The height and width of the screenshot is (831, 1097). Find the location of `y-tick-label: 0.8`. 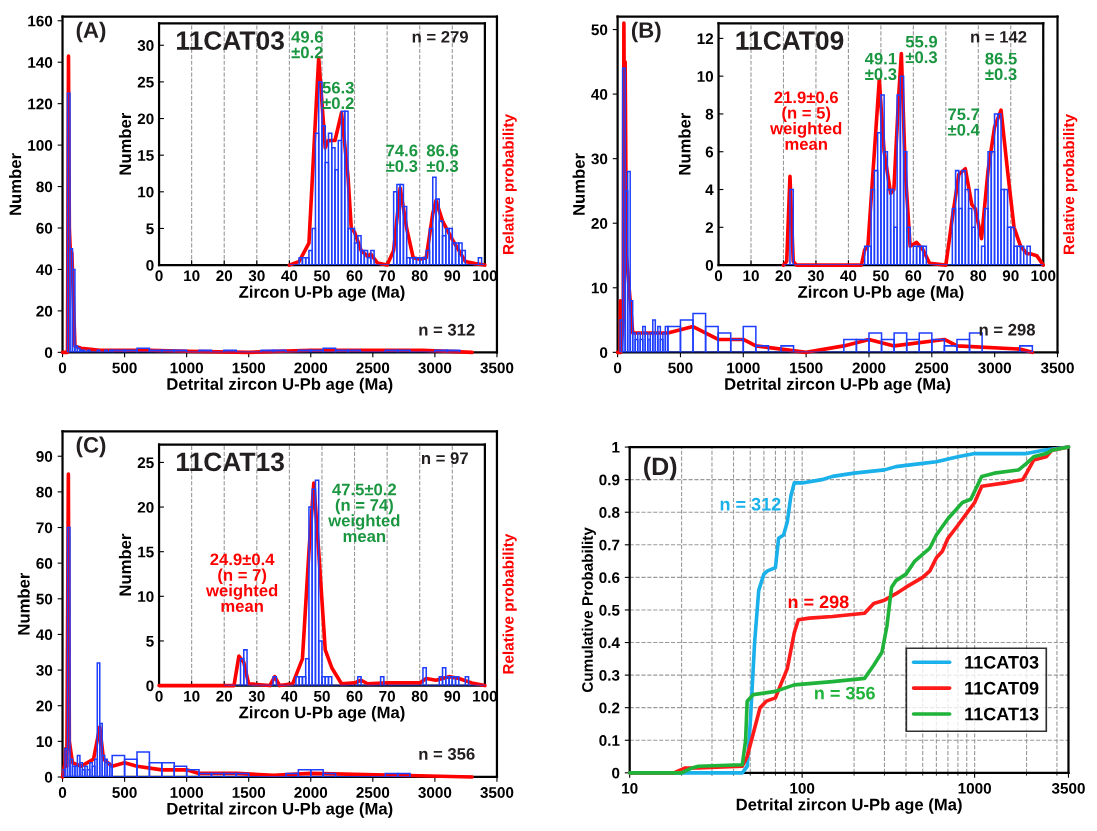

y-tick-label: 0.8 is located at coordinates (609, 512).